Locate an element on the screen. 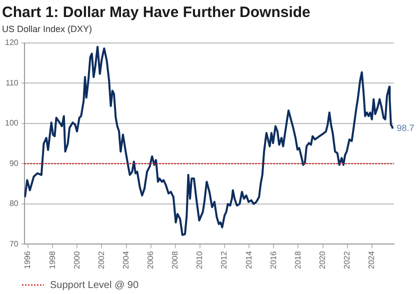 The image size is (418, 294). x-tick-label: 2022 is located at coordinates (347, 259).